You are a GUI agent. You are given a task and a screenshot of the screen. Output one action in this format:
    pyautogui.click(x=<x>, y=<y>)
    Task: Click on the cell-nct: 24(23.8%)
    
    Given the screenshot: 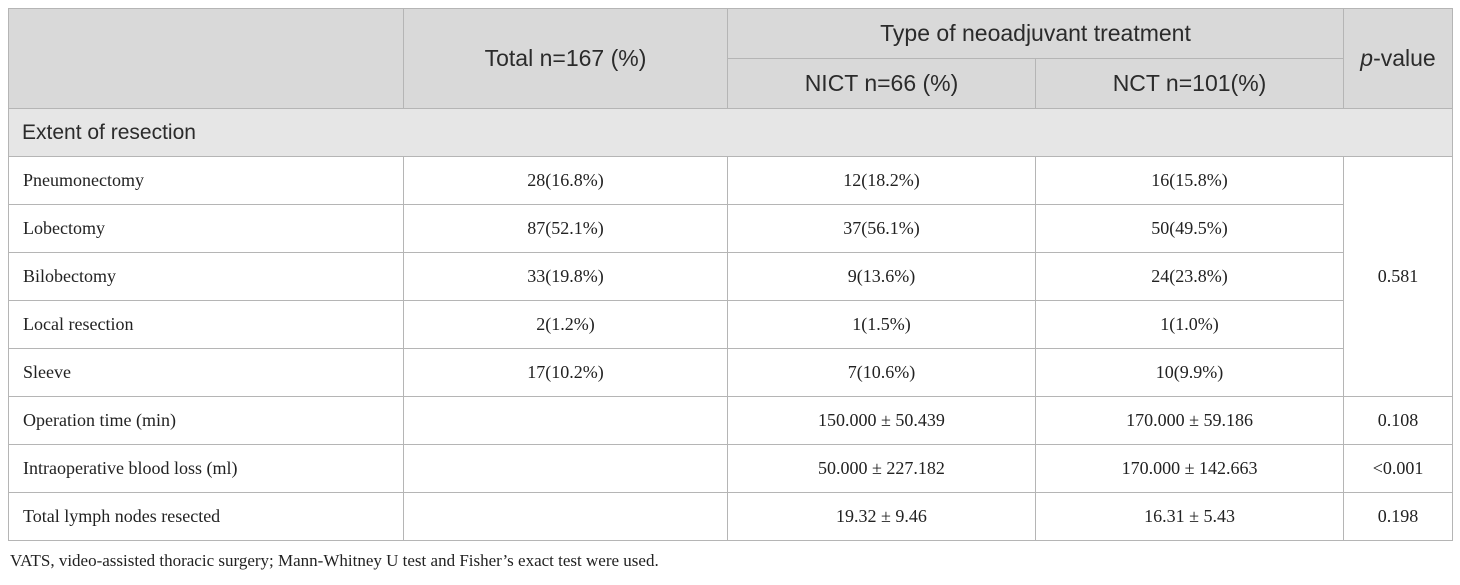 What is the action you would take?
    pyautogui.click(x=1189, y=276)
    